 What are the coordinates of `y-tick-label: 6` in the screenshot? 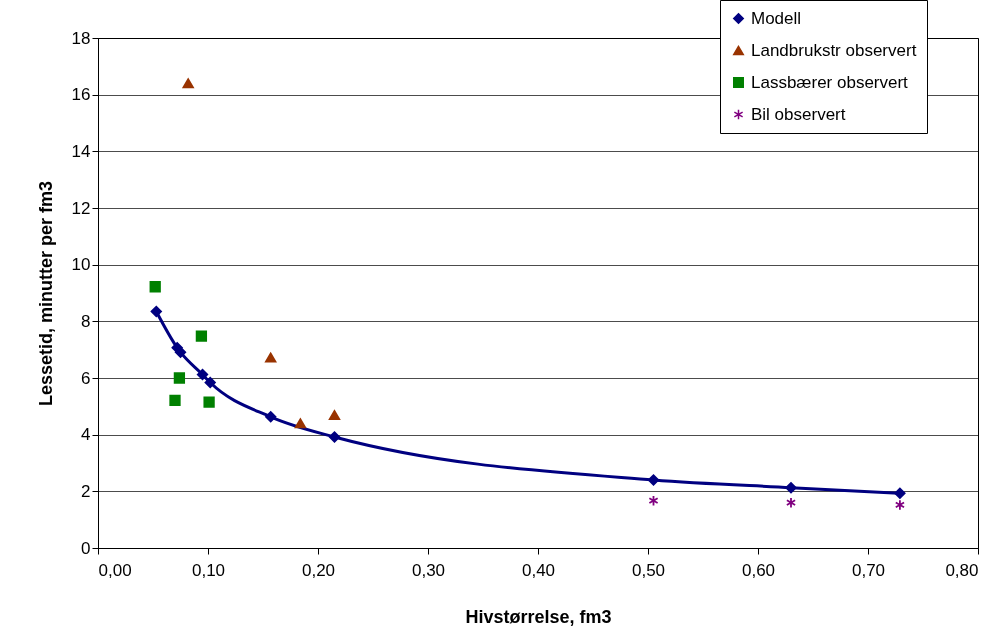 It's located at (86, 378).